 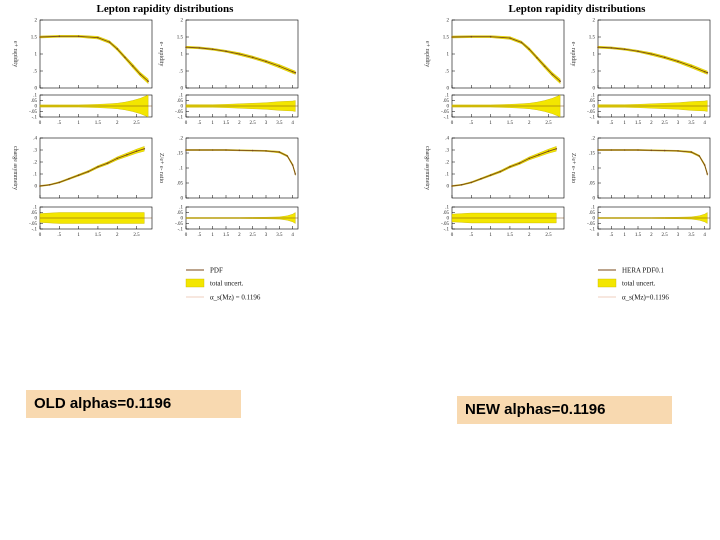 What do you see at coordinates (447, 230) in the screenshot?
I see `charge-asymmetry-ratio-ytick-label: -.1` at bounding box center [447, 230].